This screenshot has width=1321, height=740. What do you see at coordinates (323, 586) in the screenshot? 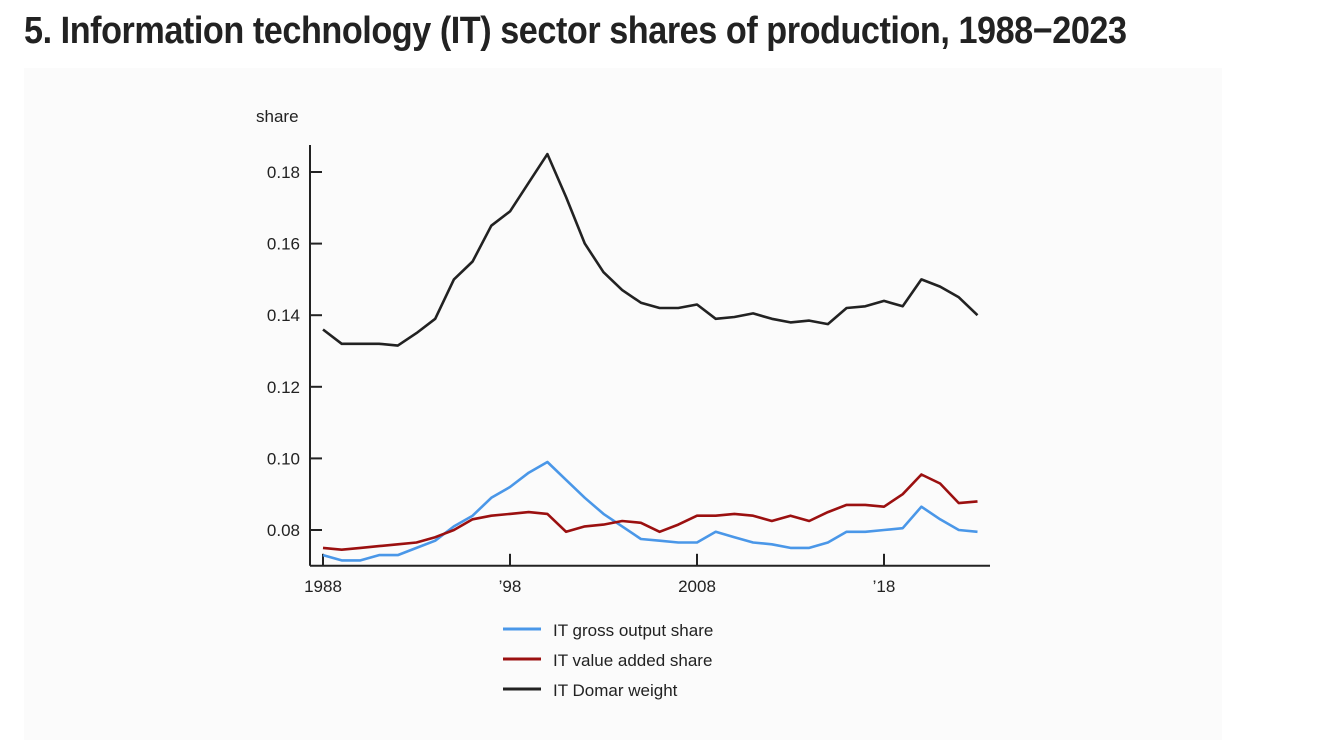
I see `x-tick-label: 1988` at bounding box center [323, 586].